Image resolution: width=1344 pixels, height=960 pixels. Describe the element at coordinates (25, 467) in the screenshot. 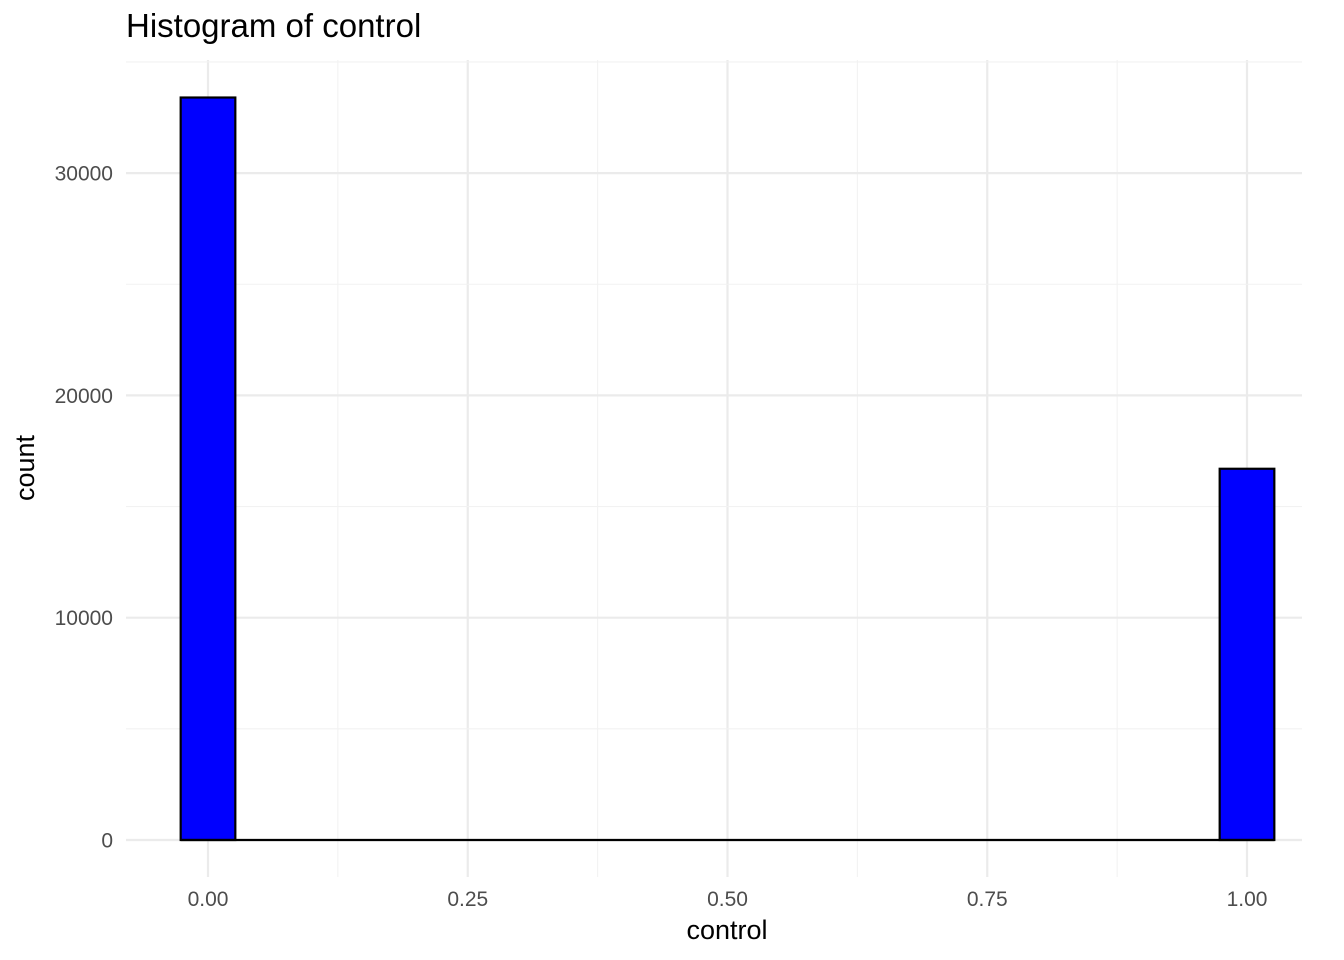

I see `y-axis-title: count` at that location.